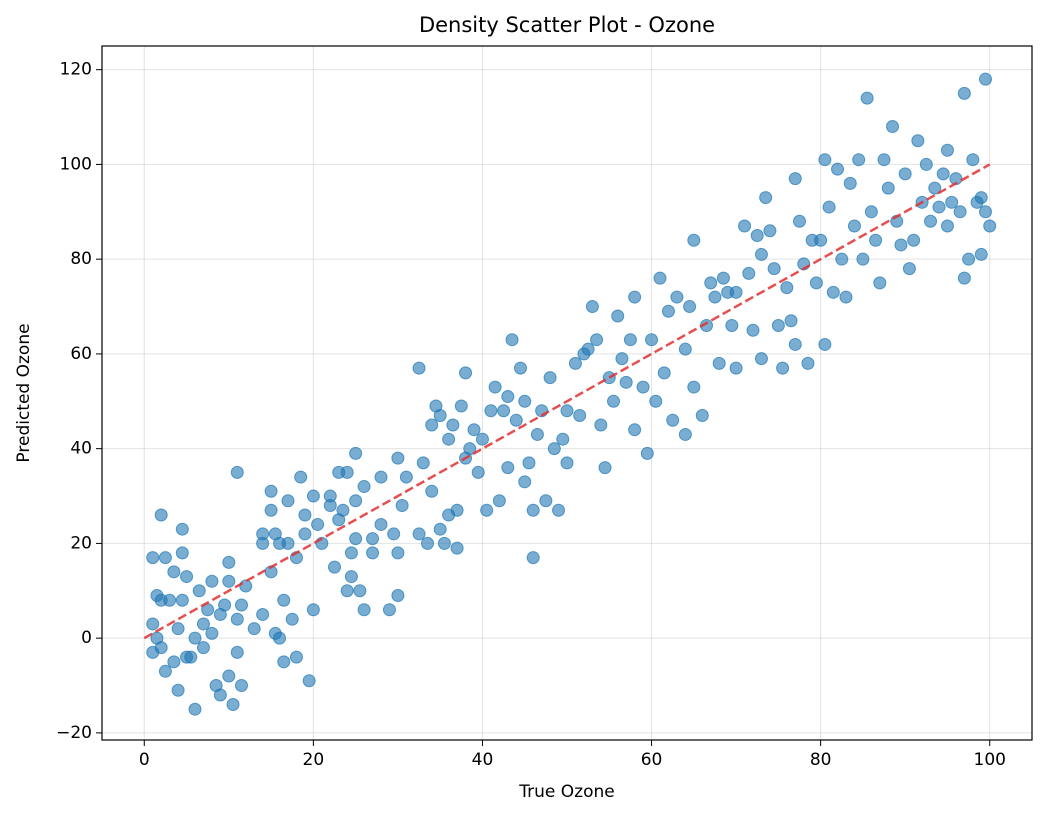 The height and width of the screenshot is (817, 1046). Describe the element at coordinates (314, 760) in the screenshot. I see `x-tick-label: 20` at that location.